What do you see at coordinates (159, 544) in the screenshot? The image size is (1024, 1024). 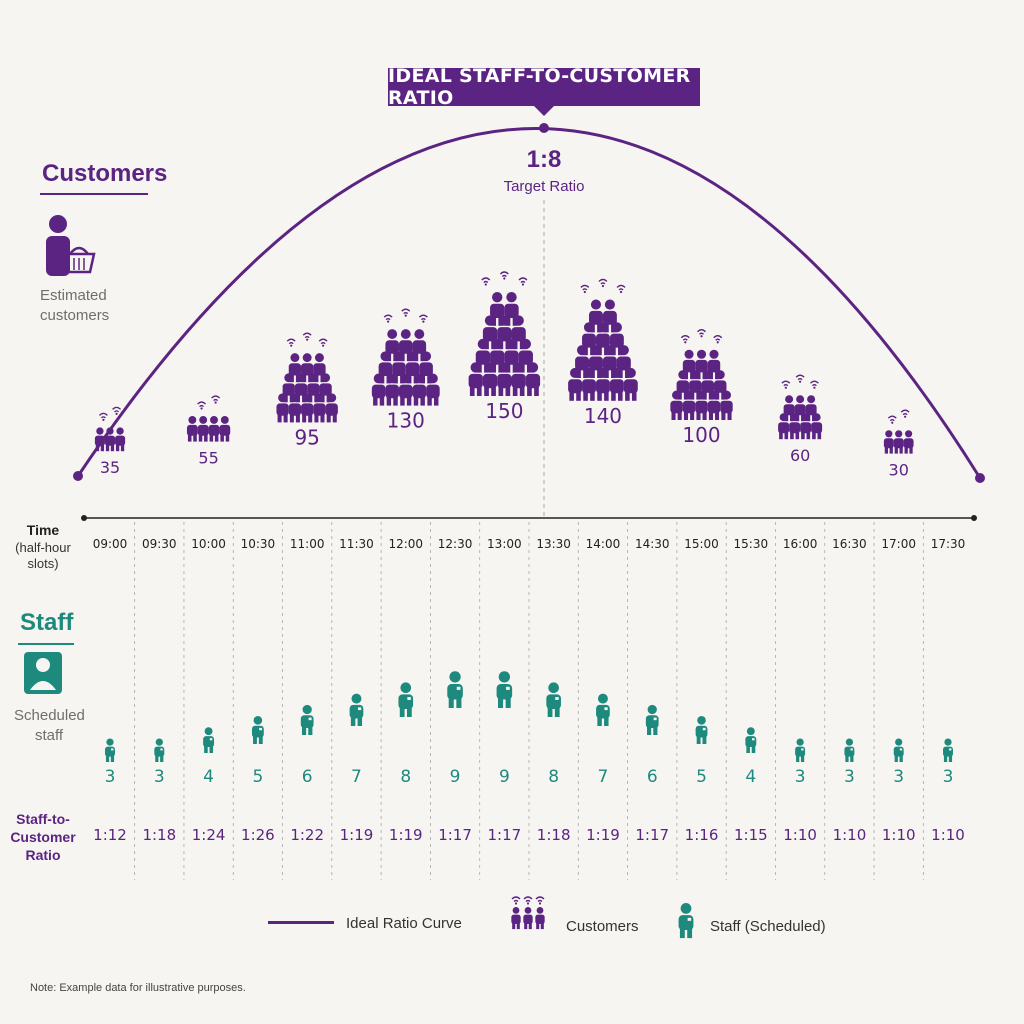 I see `time-tick-label: 09:30` at bounding box center [159, 544].